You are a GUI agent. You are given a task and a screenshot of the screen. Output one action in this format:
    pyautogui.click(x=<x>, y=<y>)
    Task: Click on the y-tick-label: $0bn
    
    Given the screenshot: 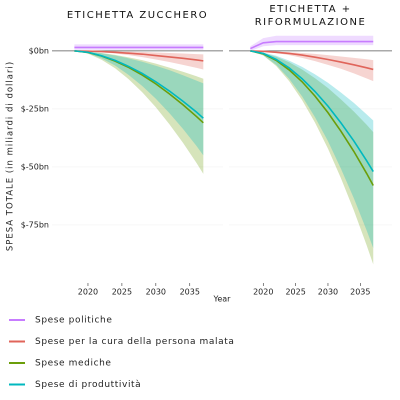 What is the action you would take?
    pyautogui.click(x=39, y=50)
    